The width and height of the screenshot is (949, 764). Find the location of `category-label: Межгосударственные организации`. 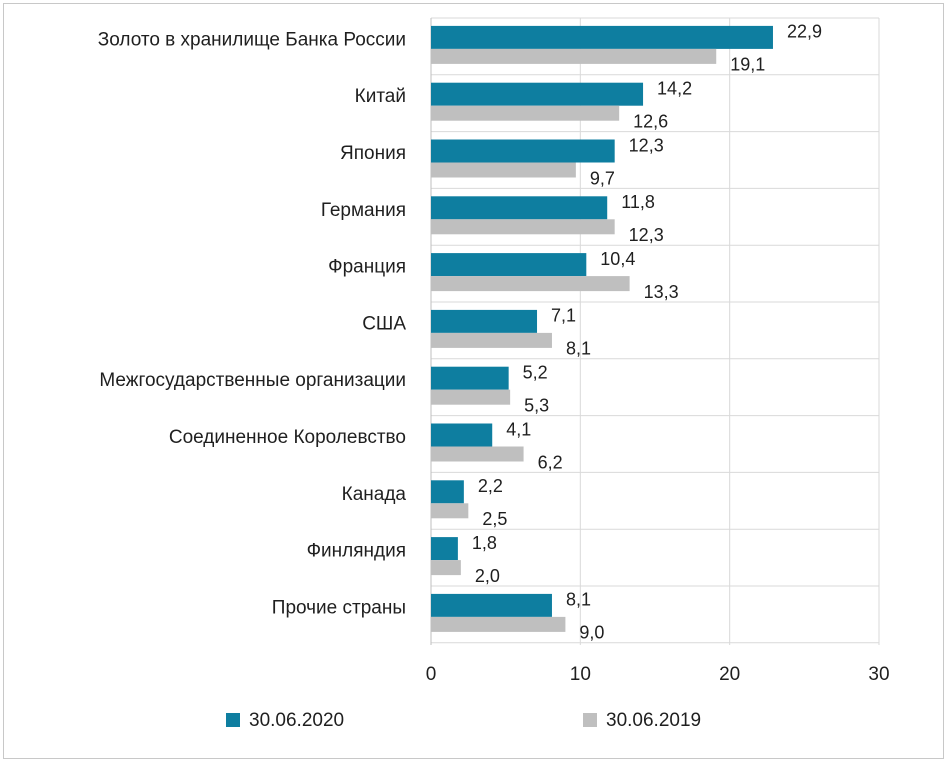

category-label: Межгосударственные организации is located at coordinates (252, 380).